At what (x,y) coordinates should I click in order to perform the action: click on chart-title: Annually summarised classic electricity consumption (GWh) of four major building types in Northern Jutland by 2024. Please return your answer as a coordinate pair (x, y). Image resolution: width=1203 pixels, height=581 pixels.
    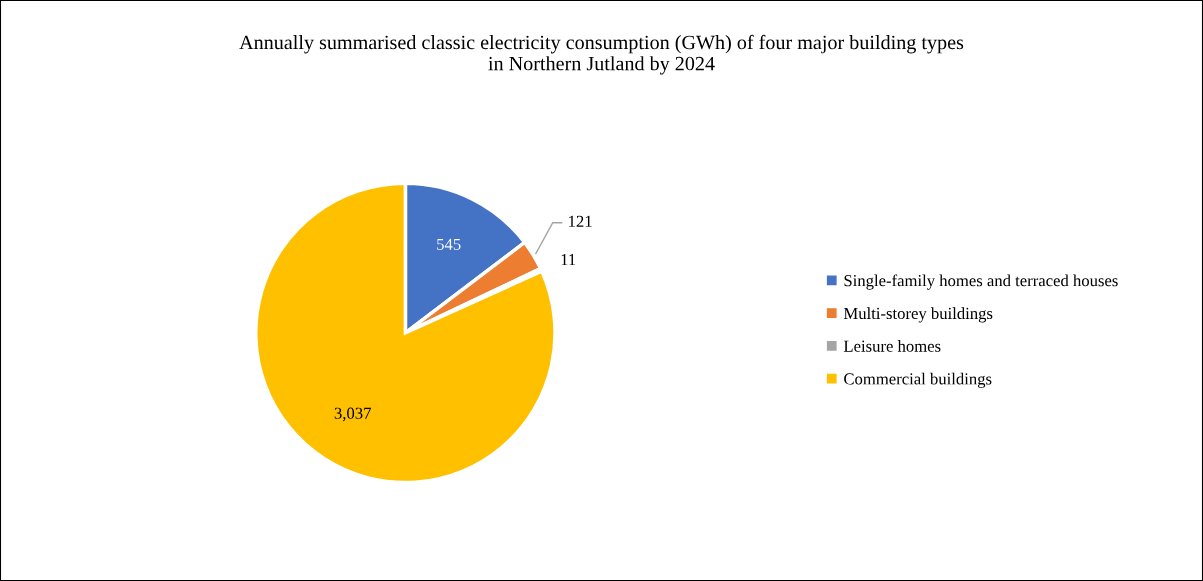
    Looking at the image, I should click on (601, 54).